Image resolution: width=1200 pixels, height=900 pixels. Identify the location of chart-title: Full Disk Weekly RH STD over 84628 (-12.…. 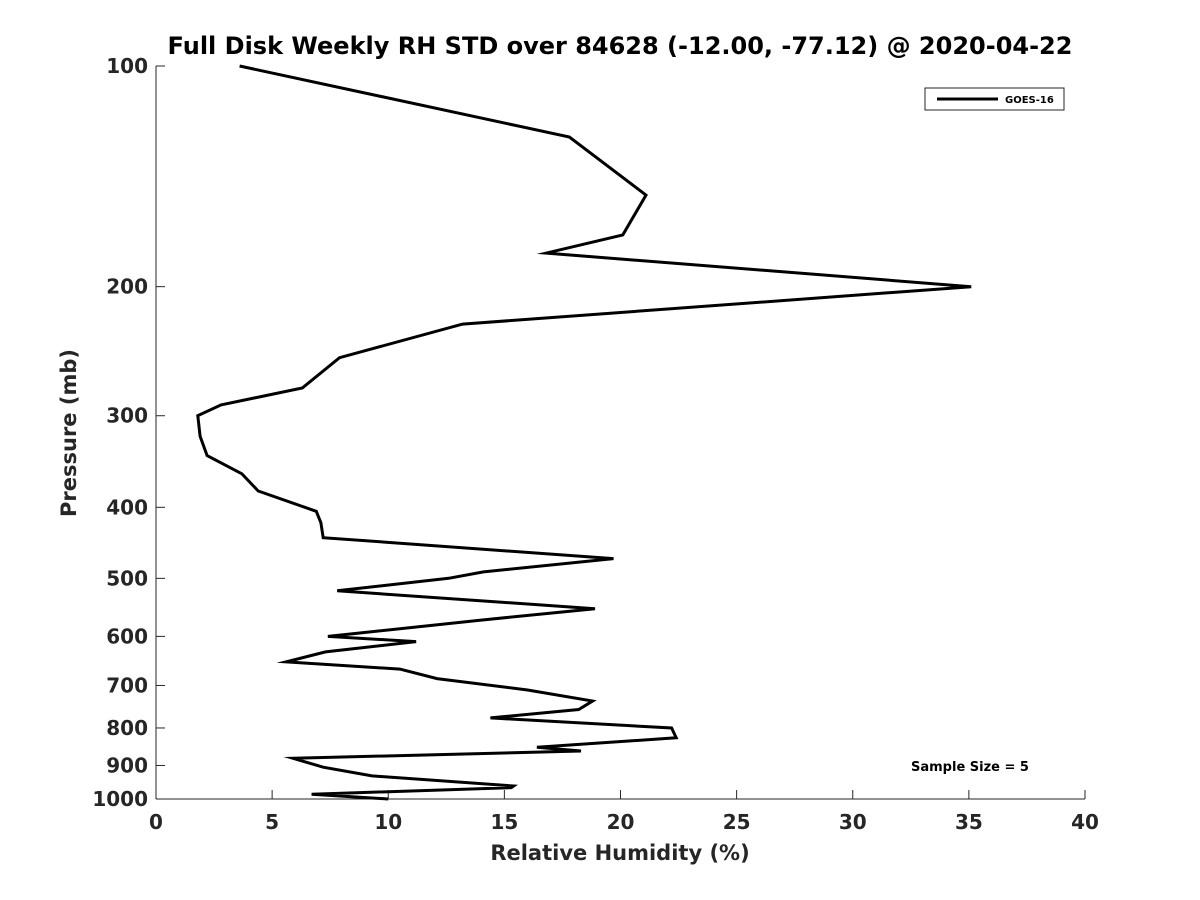
(620, 46).